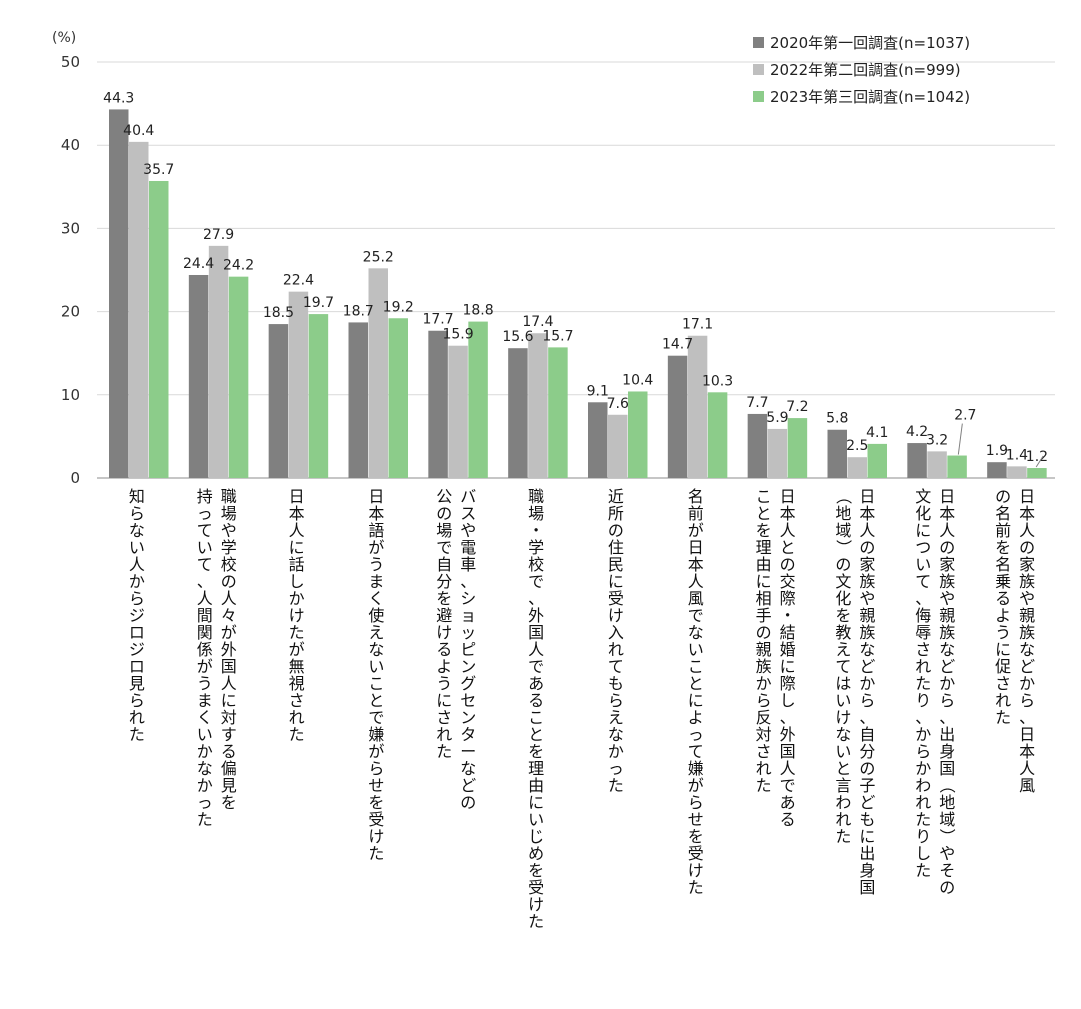  What do you see at coordinates (378, 257) in the screenshot?
I see `data-label: 25.2` at bounding box center [378, 257].